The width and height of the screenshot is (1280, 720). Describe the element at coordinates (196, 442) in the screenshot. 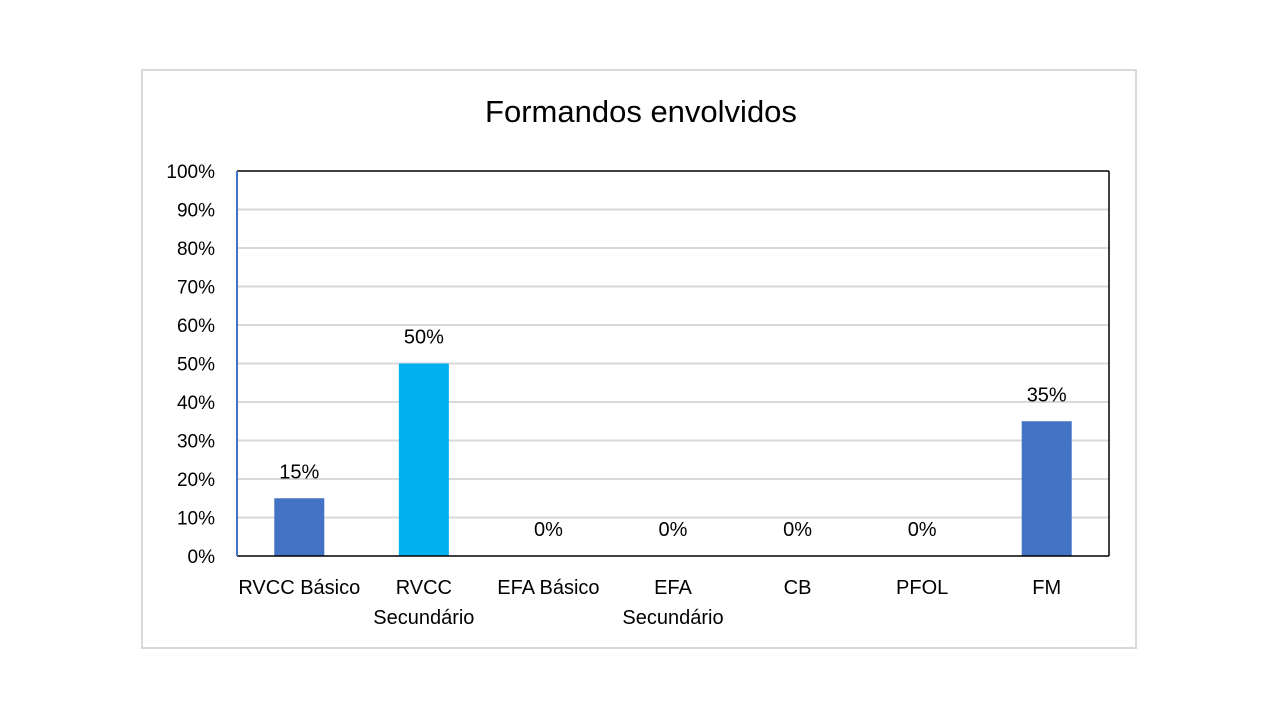

I see `y-tick-label: 30%` at that location.